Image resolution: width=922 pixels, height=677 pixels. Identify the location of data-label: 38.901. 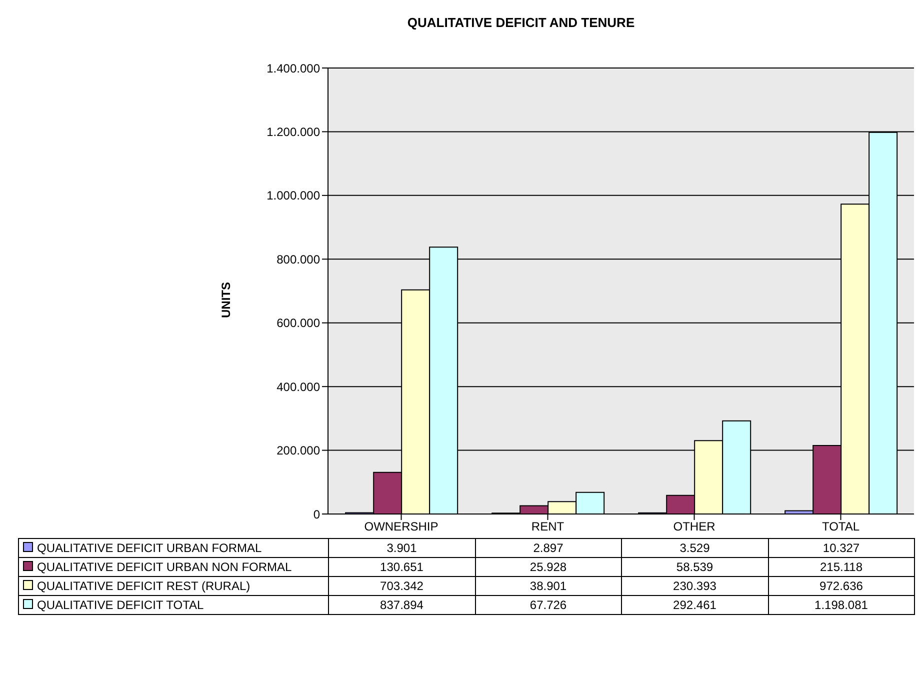
(548, 586).